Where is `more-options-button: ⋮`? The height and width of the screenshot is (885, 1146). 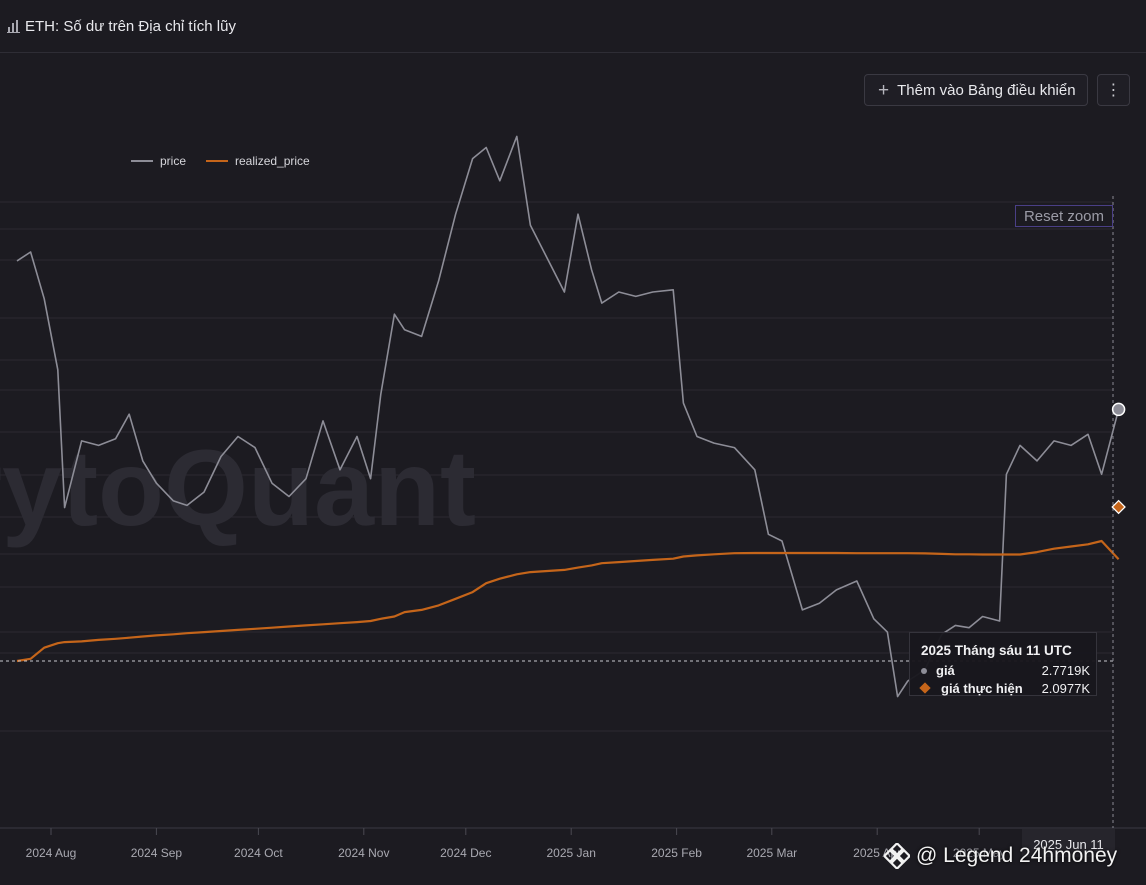
more-options-button: ⋮ is located at coordinates (1113, 90).